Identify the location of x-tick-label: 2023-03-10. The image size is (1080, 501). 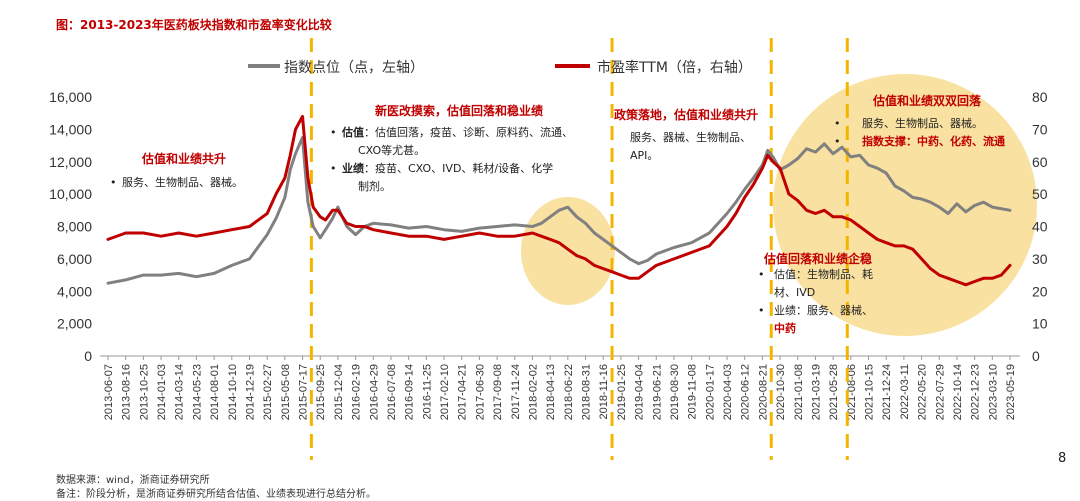
(993, 392).